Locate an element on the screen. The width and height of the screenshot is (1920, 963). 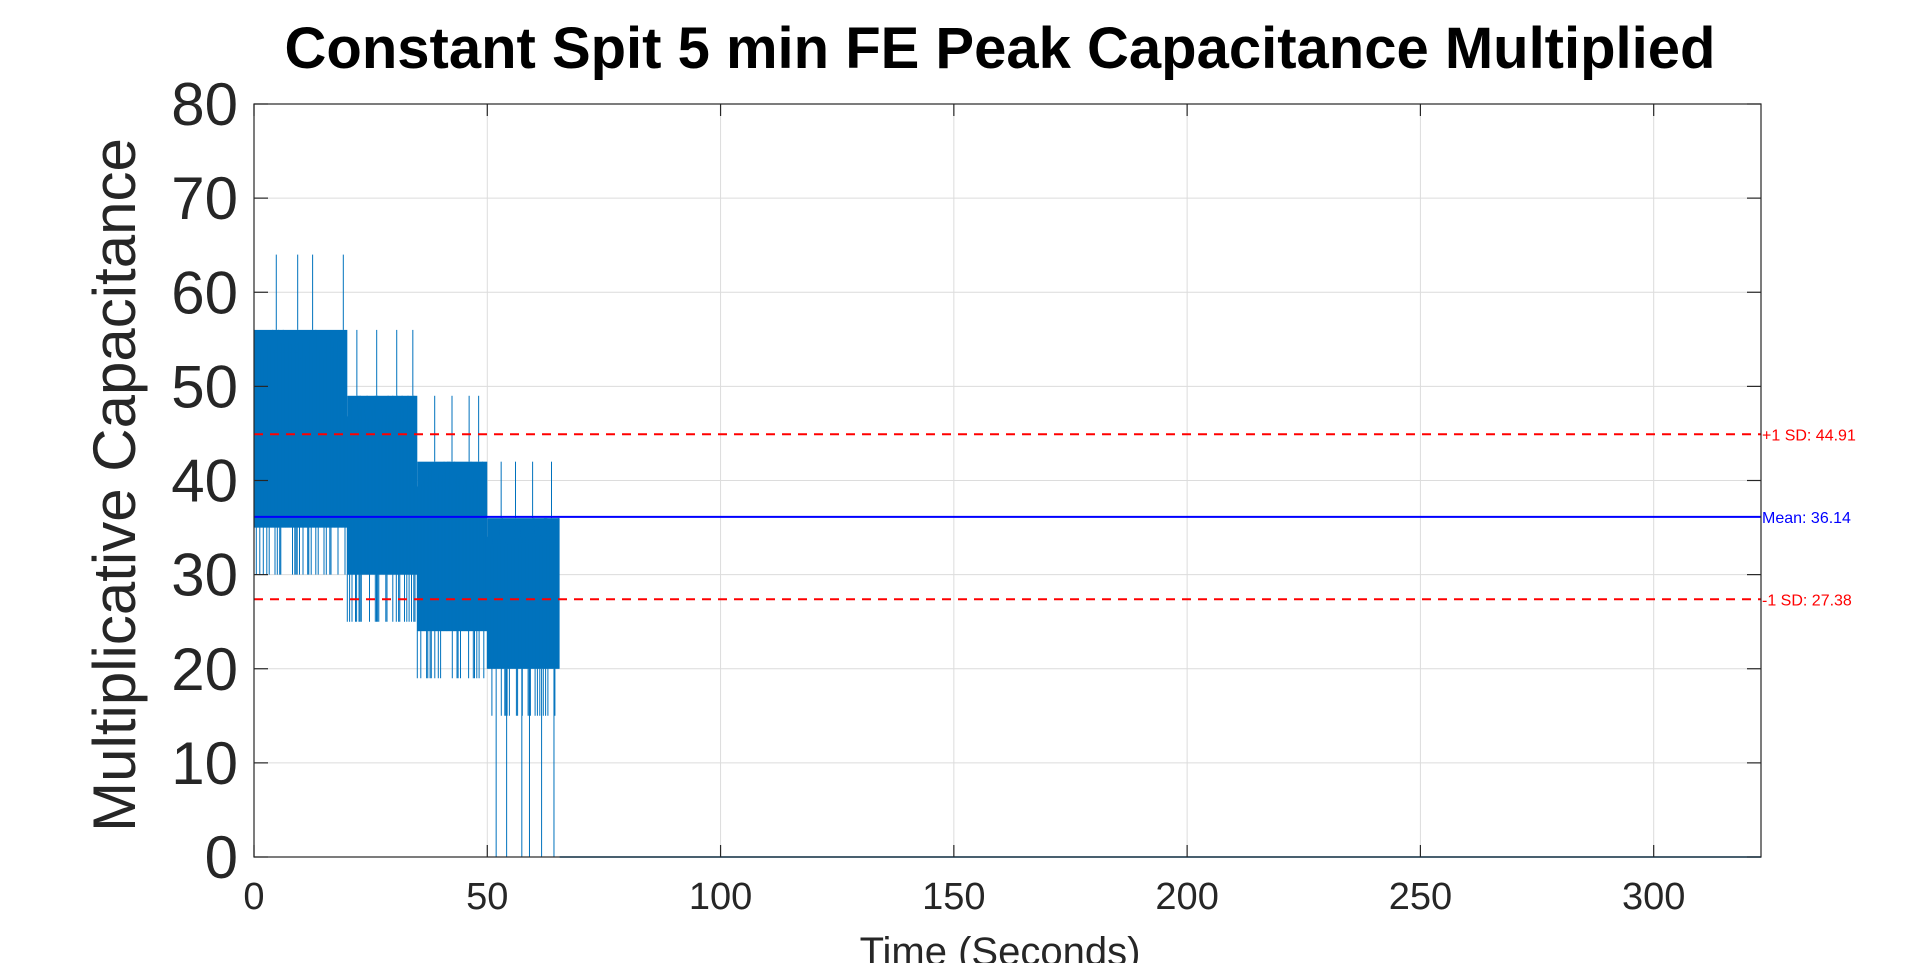
y-tick-label: 20 is located at coordinates (204, 669).